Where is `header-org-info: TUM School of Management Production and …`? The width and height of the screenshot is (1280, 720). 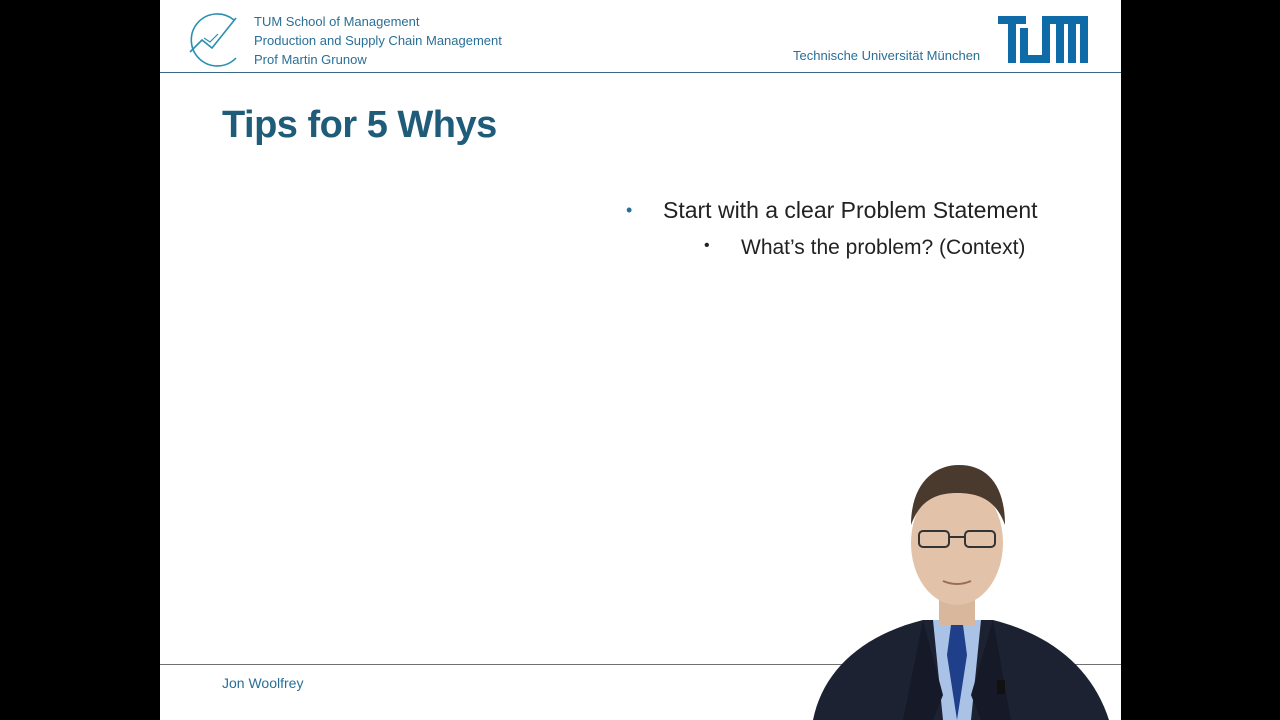 header-org-info: TUM School of Management Production and … is located at coordinates (378, 40).